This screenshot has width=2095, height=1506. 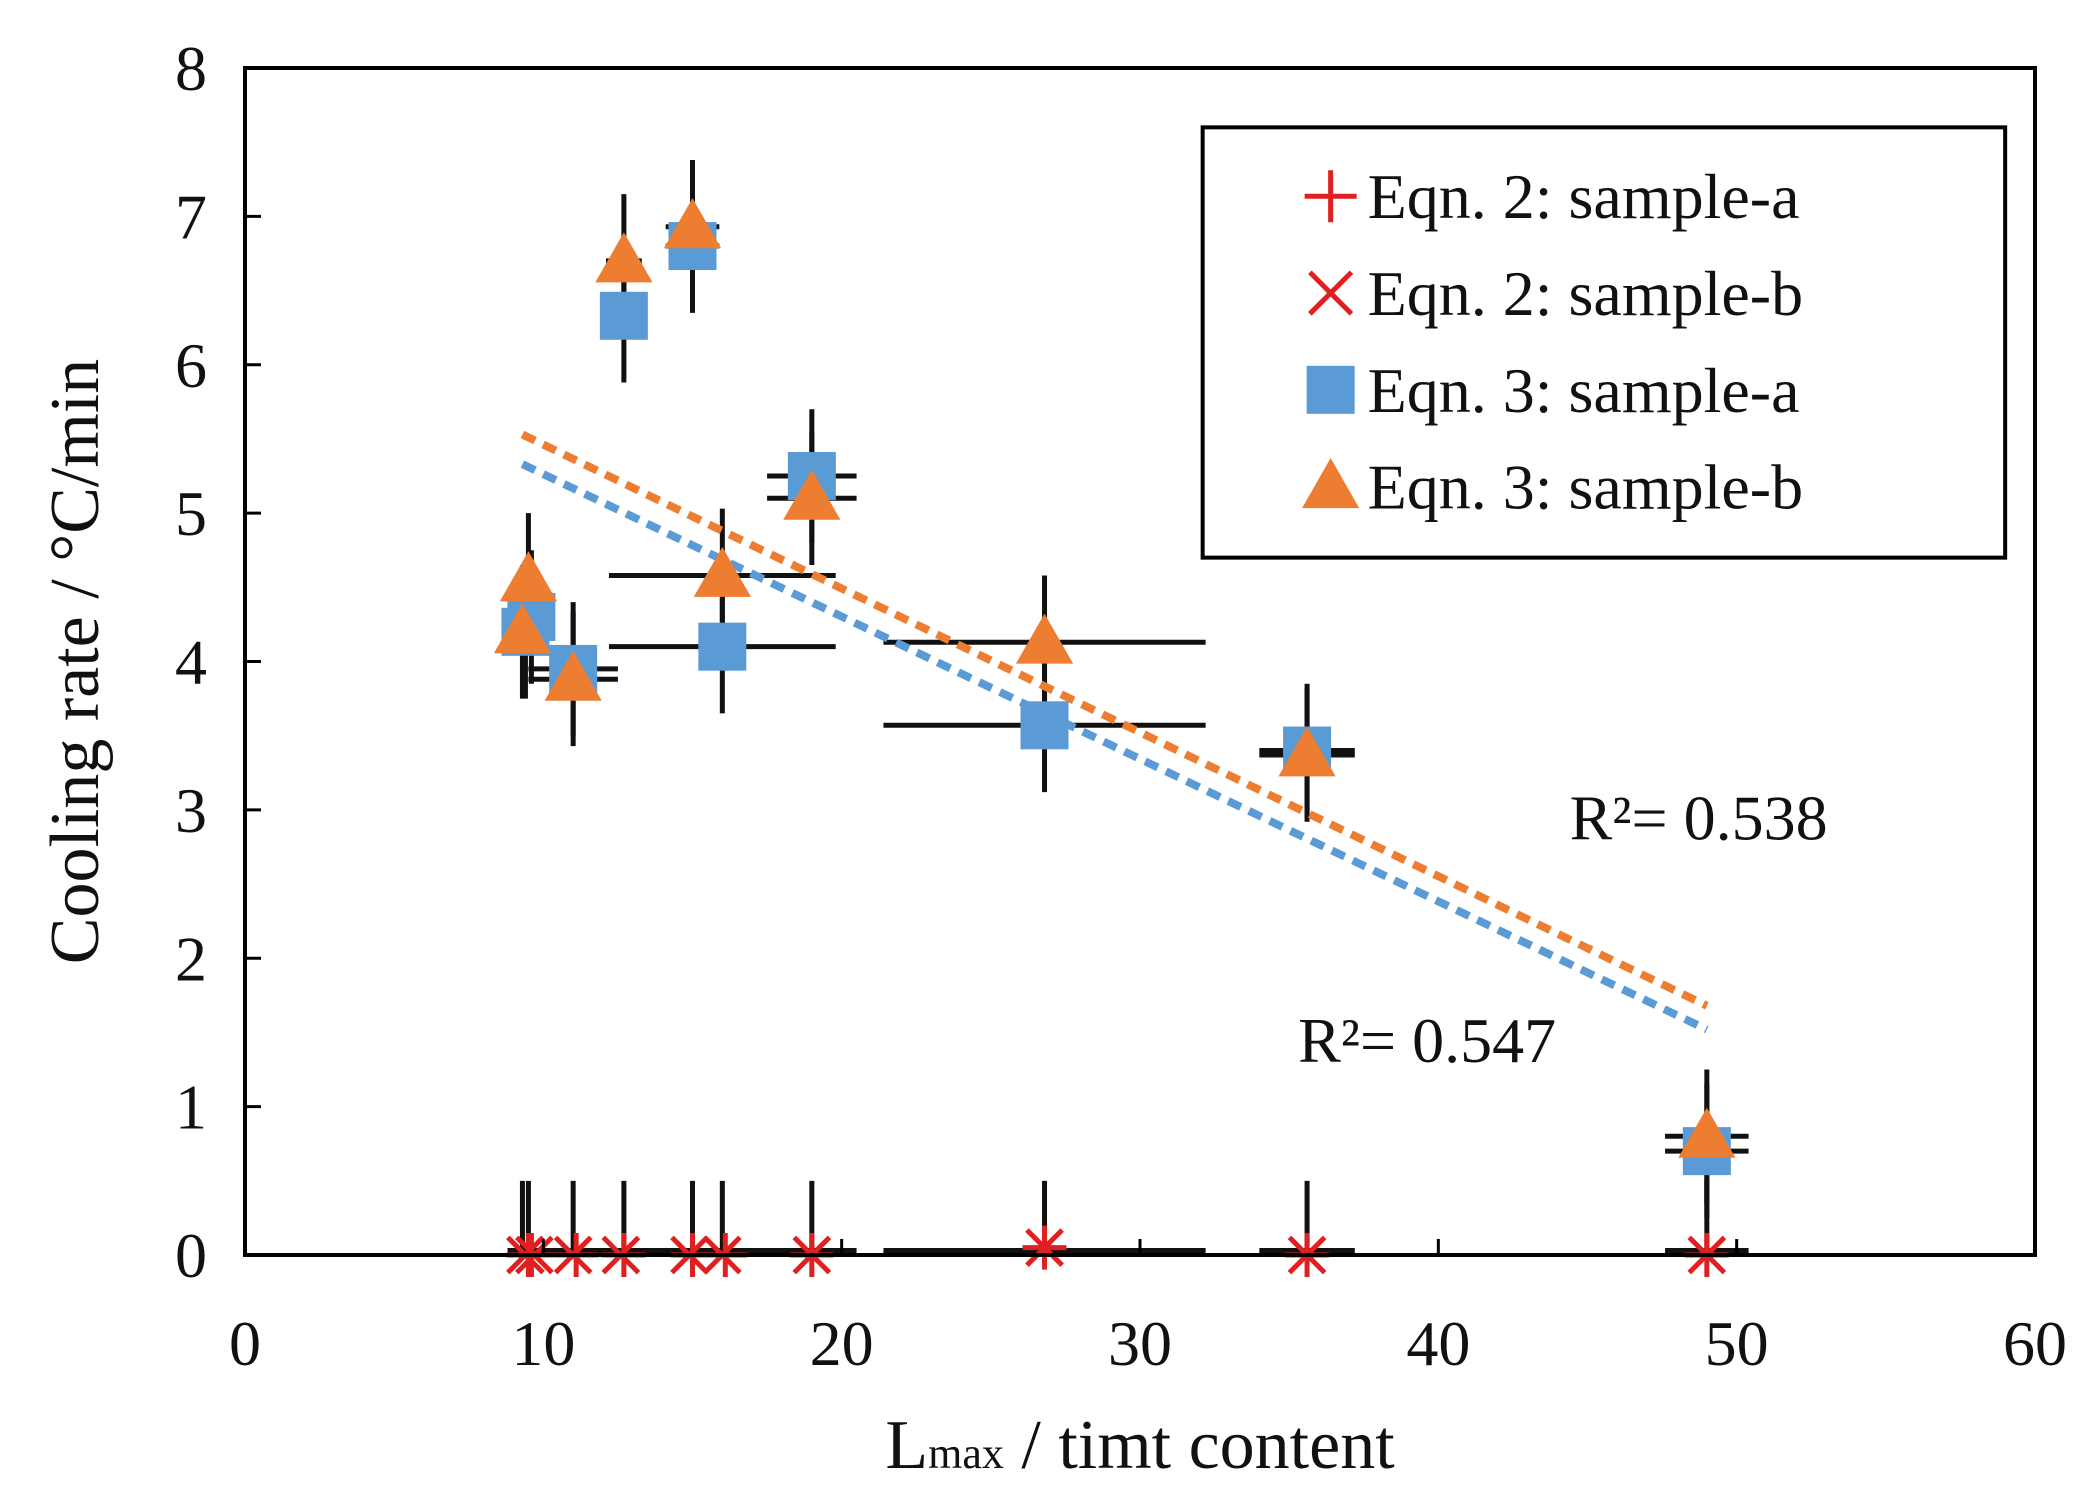 What do you see at coordinates (191, 958) in the screenshot?
I see `y-tick-label-2: 2` at bounding box center [191, 958].